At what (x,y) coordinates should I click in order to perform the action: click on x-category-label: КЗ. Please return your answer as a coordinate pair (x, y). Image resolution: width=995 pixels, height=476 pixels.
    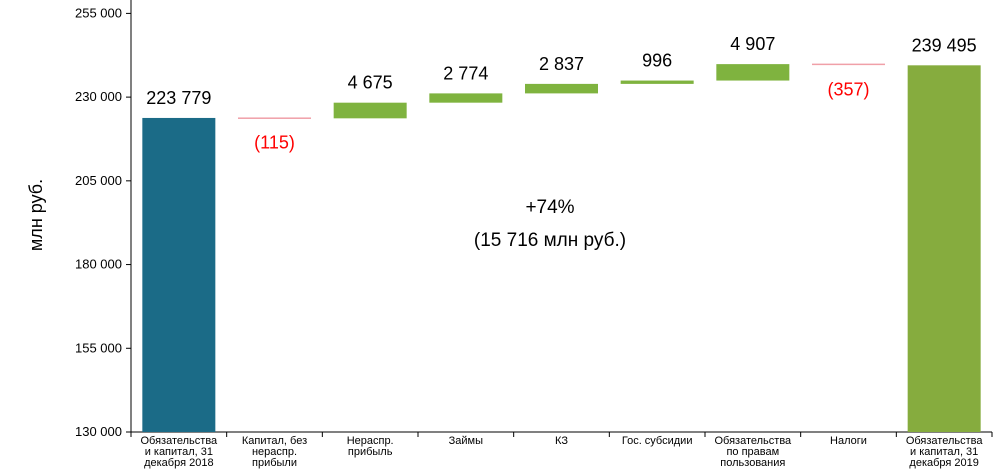
    Looking at the image, I should click on (561, 441).